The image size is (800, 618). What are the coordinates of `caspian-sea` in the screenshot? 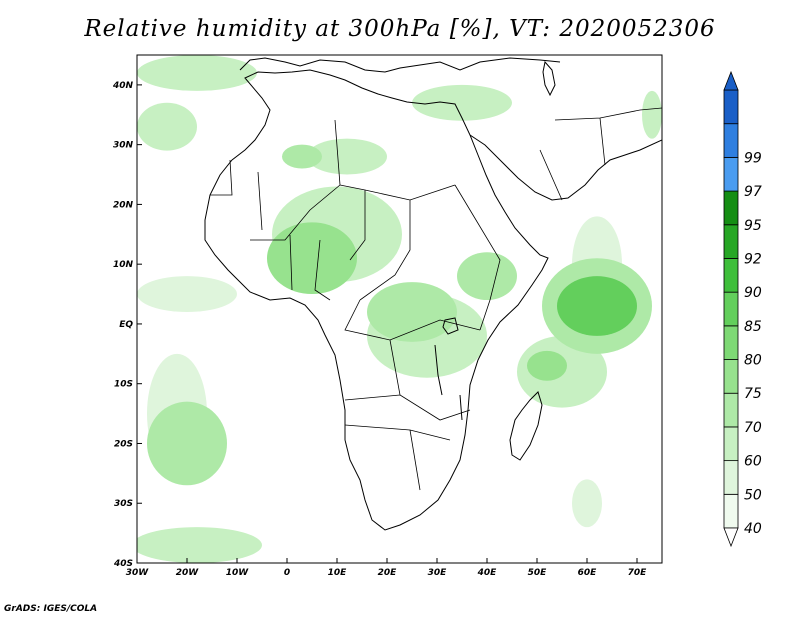 It's located at (549, 78).